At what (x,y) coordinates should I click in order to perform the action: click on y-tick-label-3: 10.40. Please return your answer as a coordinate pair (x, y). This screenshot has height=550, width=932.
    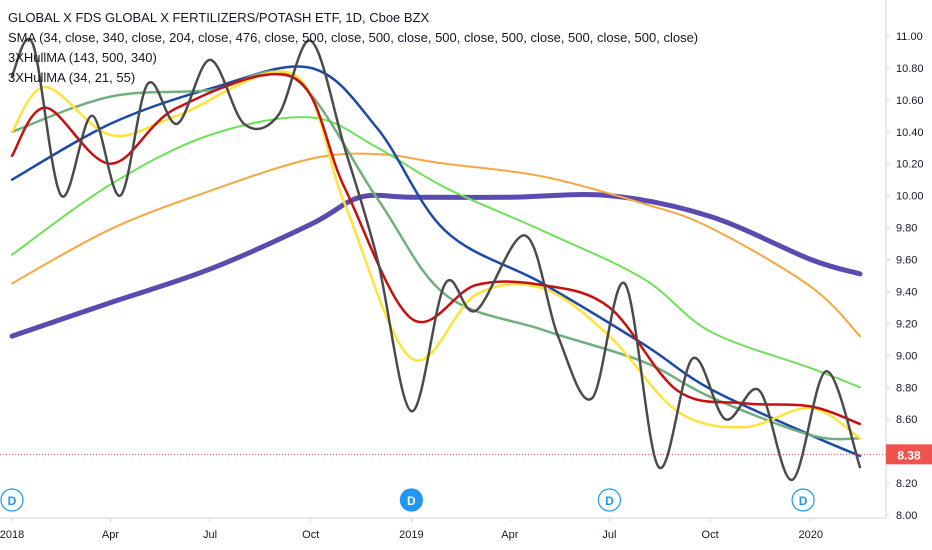
    Looking at the image, I should click on (910, 133).